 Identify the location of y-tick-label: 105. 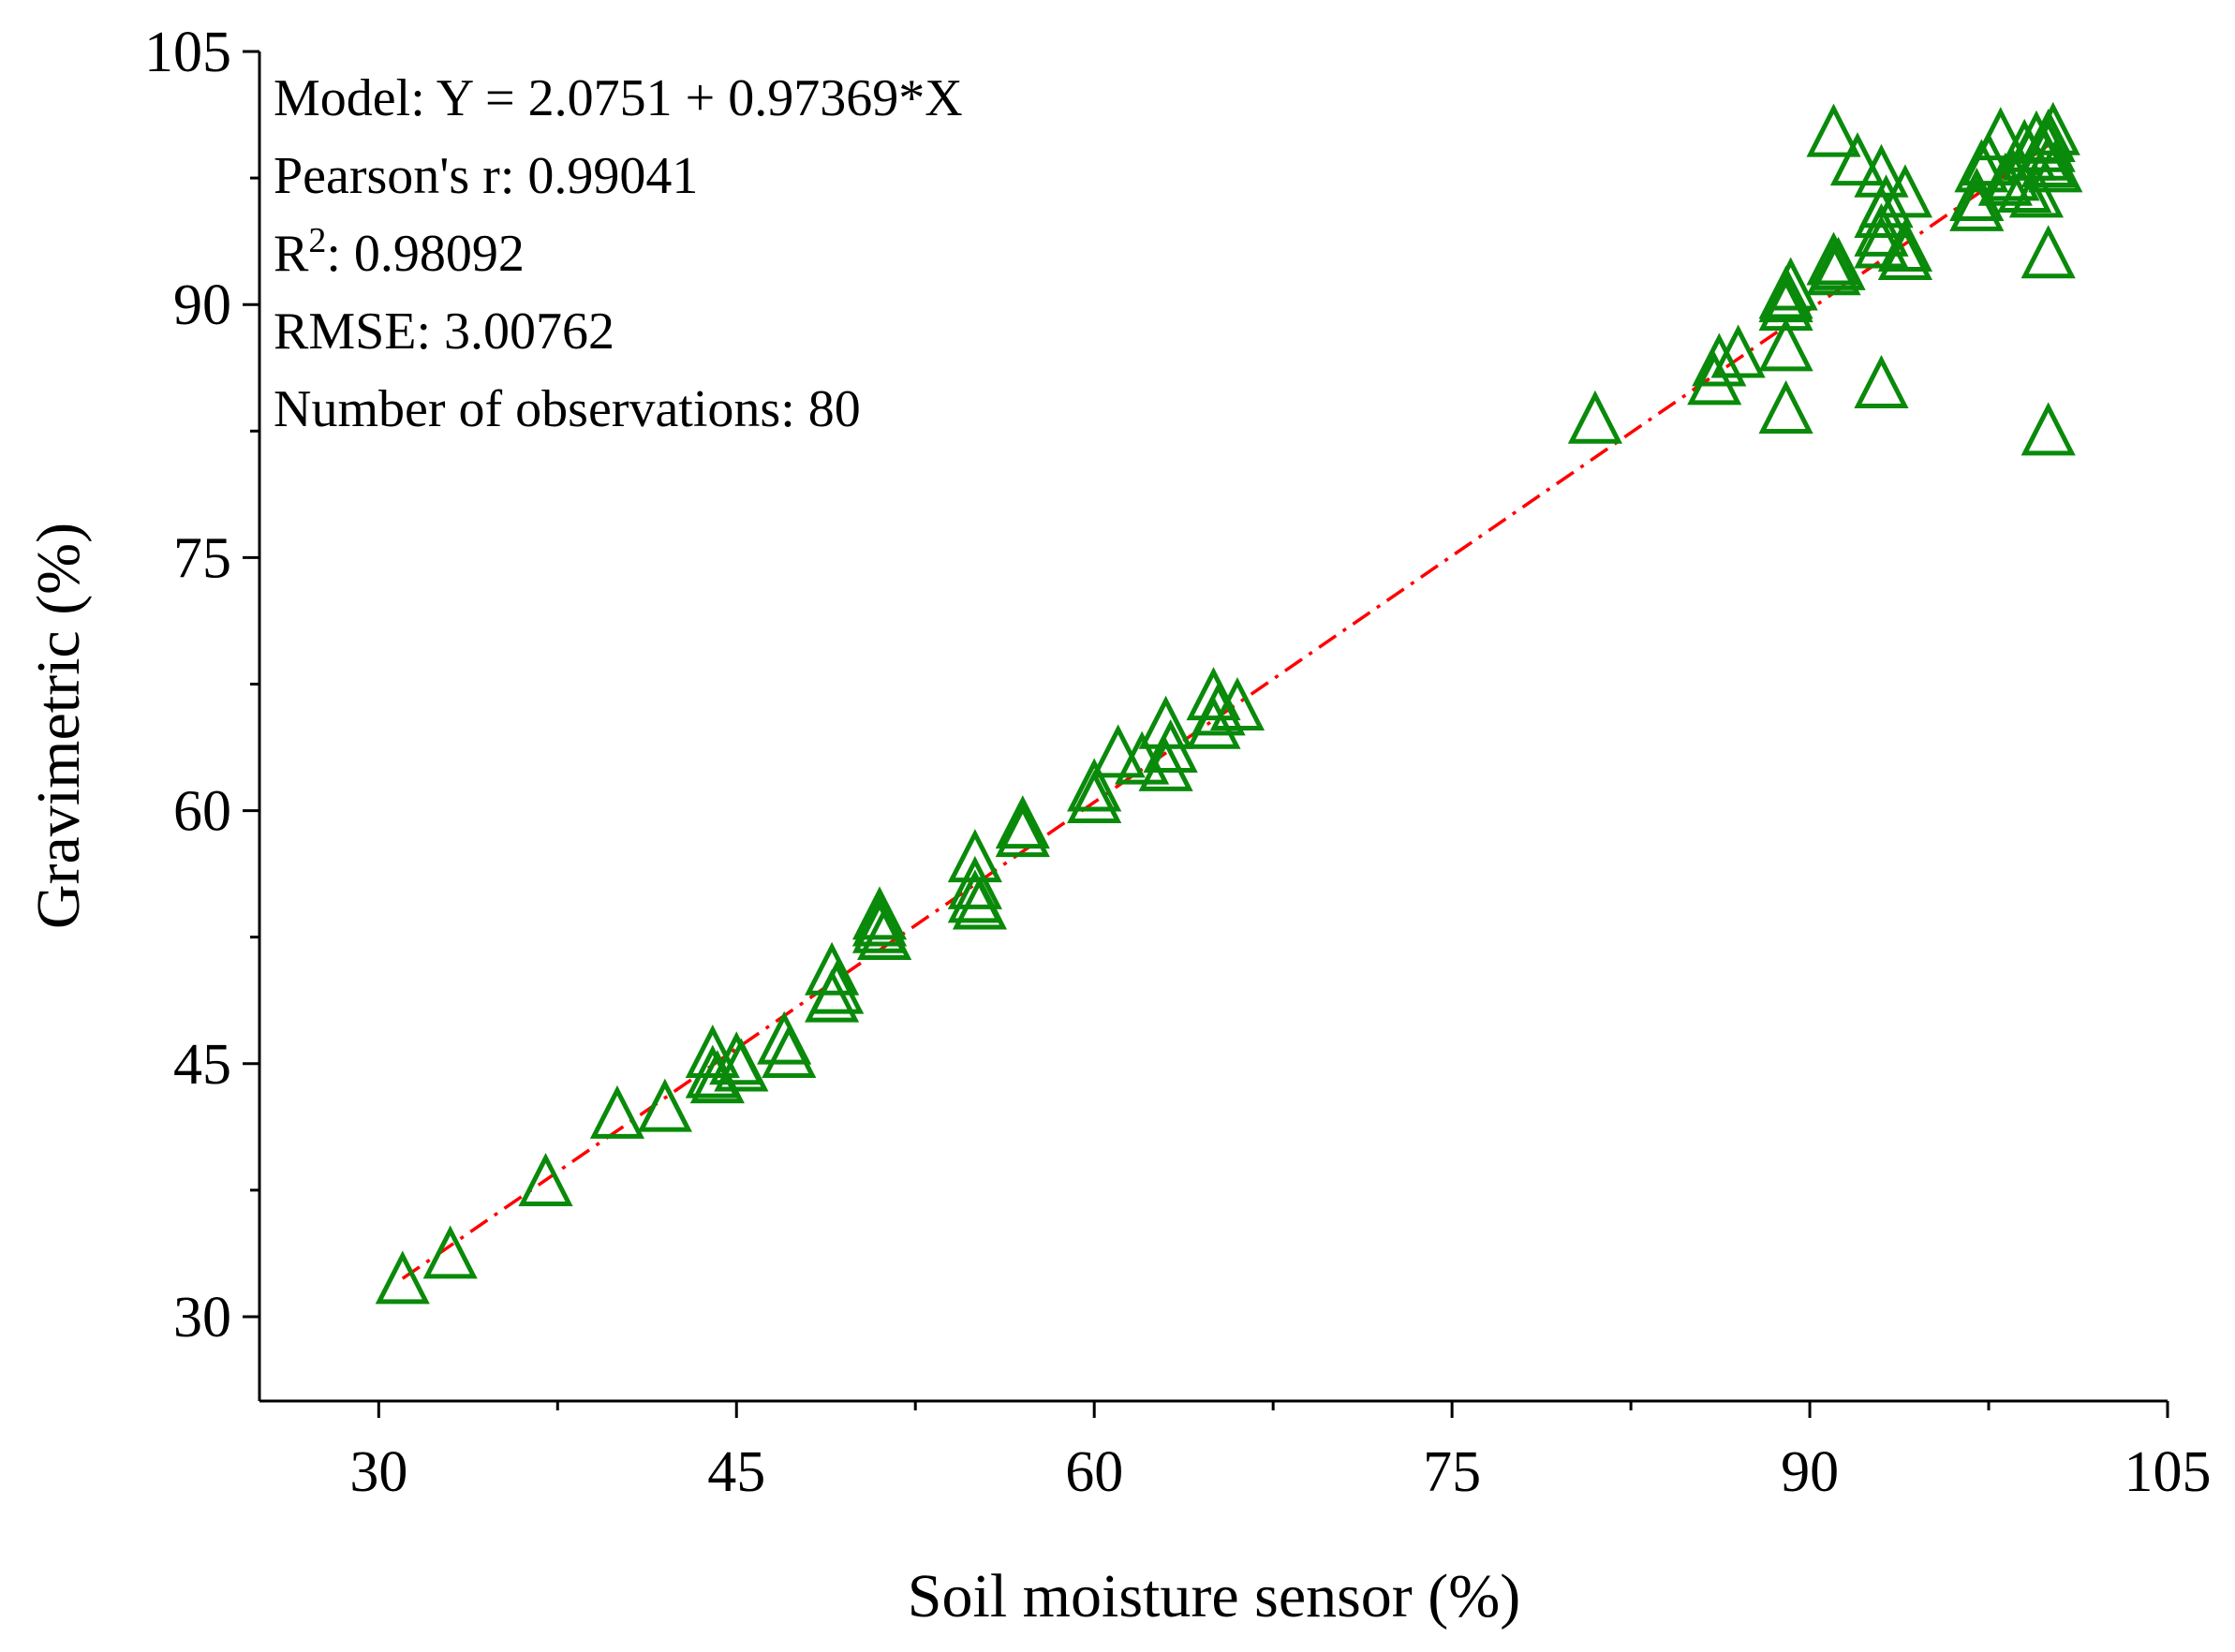
(187, 52).